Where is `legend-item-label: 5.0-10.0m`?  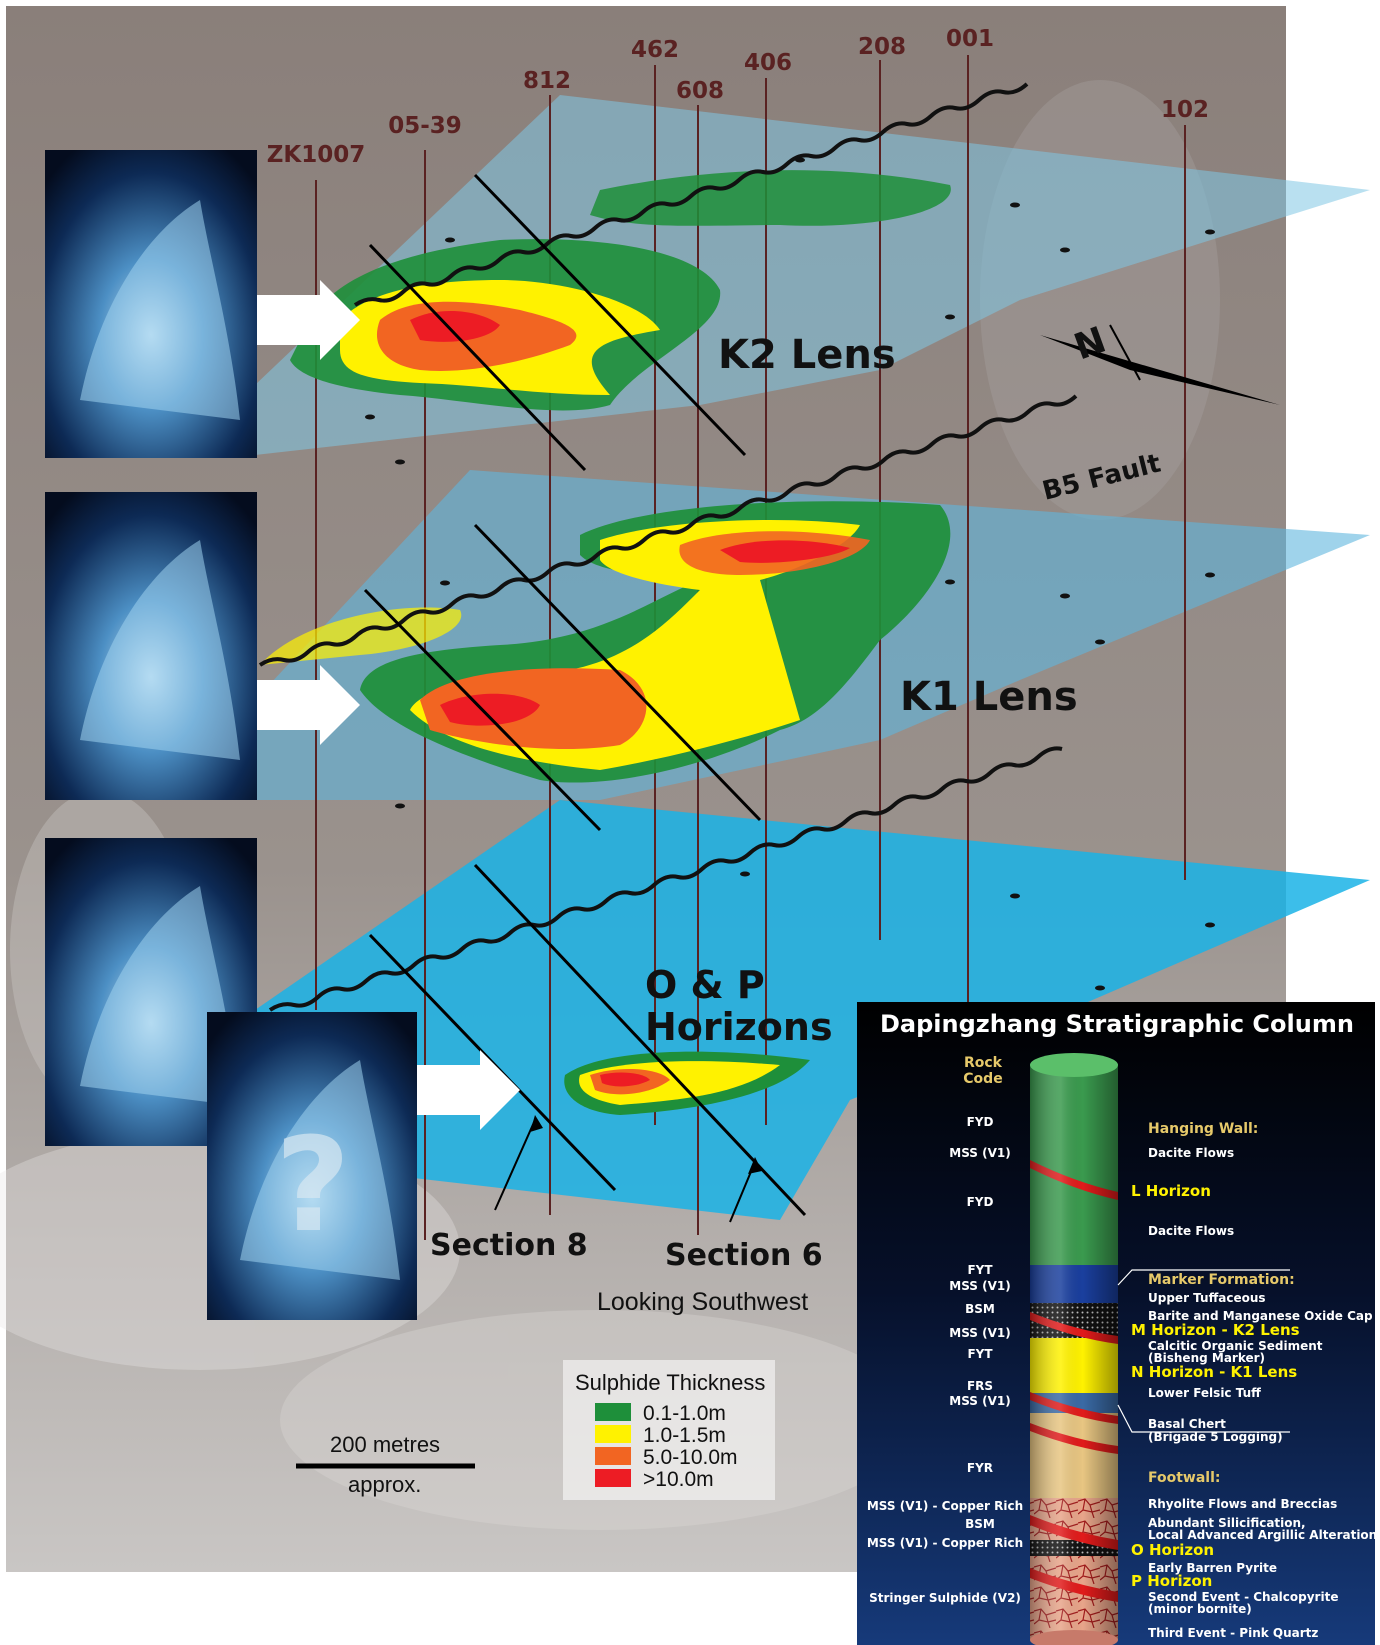 legend-item-label: 5.0-10.0m is located at coordinates (690, 1457).